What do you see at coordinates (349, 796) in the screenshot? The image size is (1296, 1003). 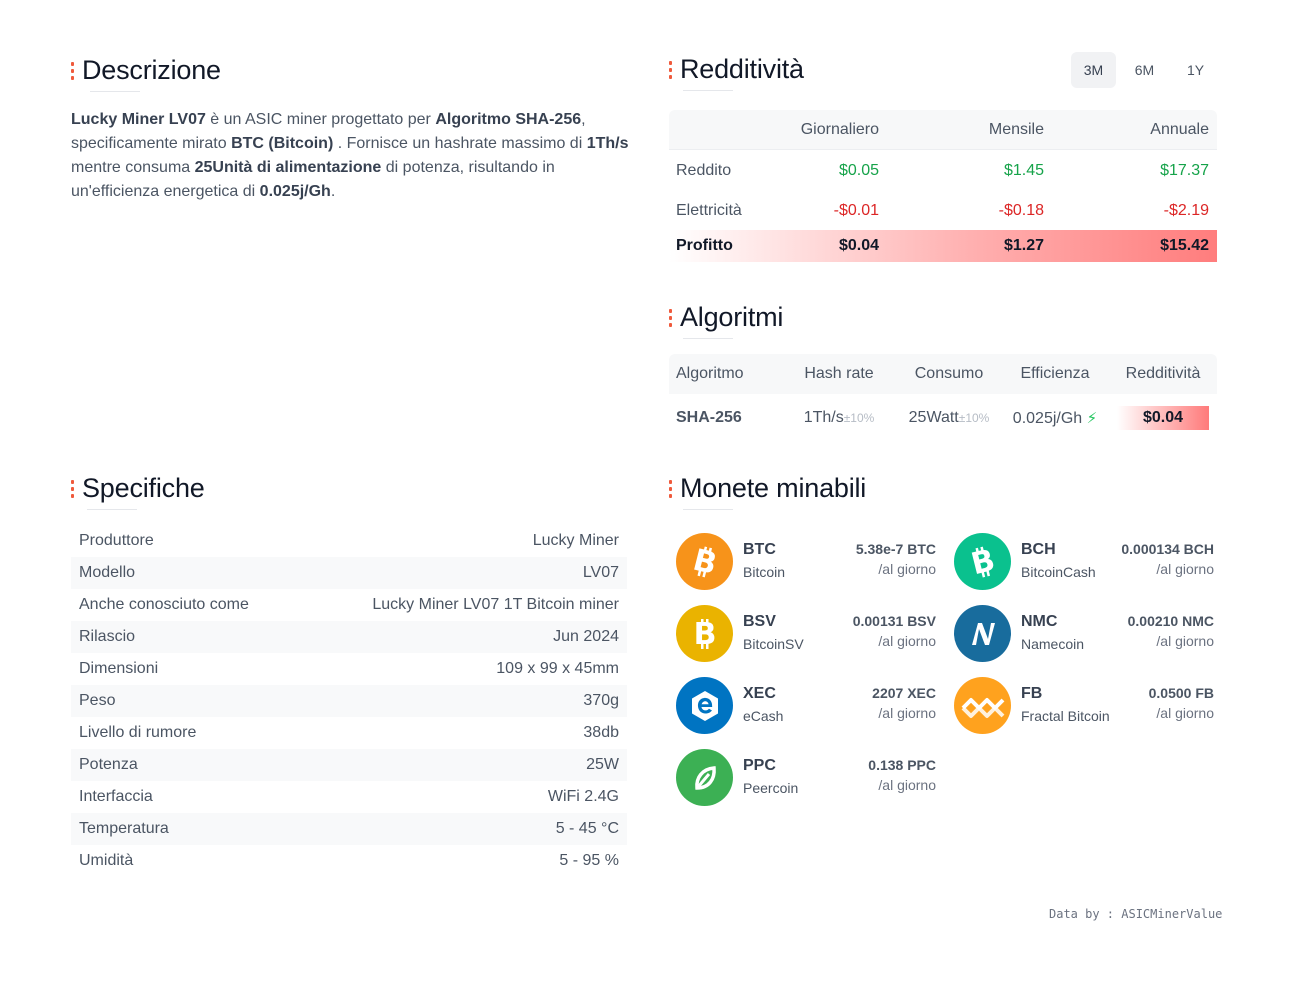 I see `table-row: Interfaccia WiFi 2.4G` at bounding box center [349, 796].